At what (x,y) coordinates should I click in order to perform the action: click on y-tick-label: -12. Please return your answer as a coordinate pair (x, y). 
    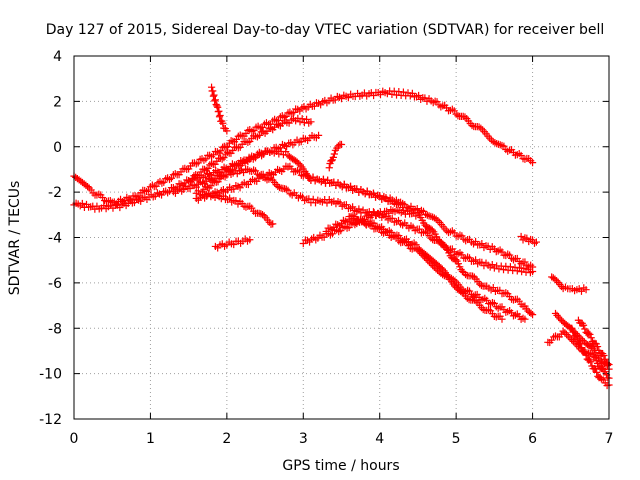
    Looking at the image, I should click on (50, 420).